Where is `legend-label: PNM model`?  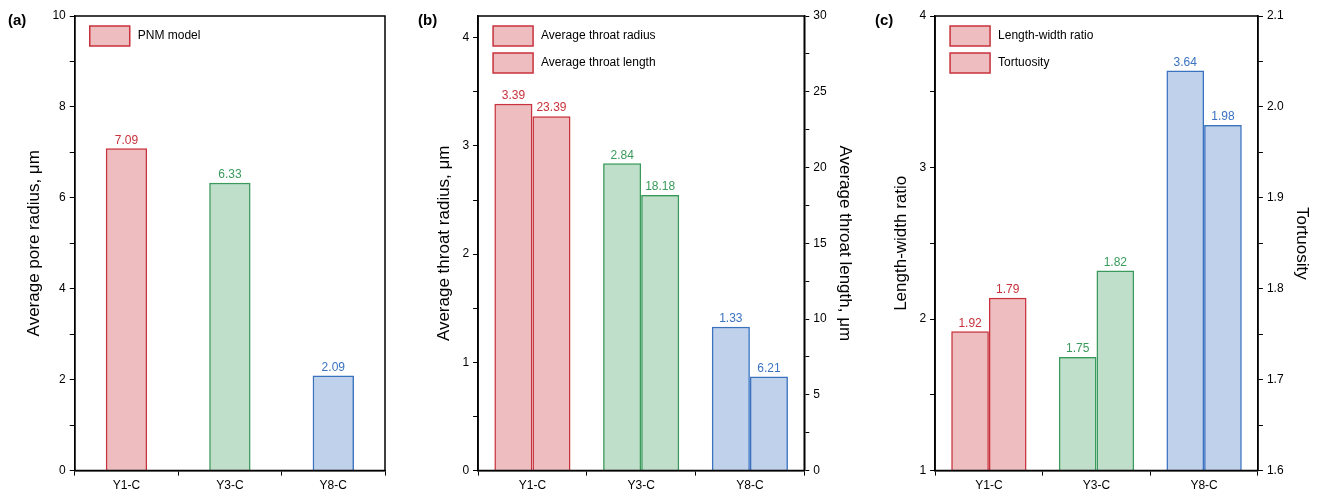 legend-label: PNM model is located at coordinates (169, 35).